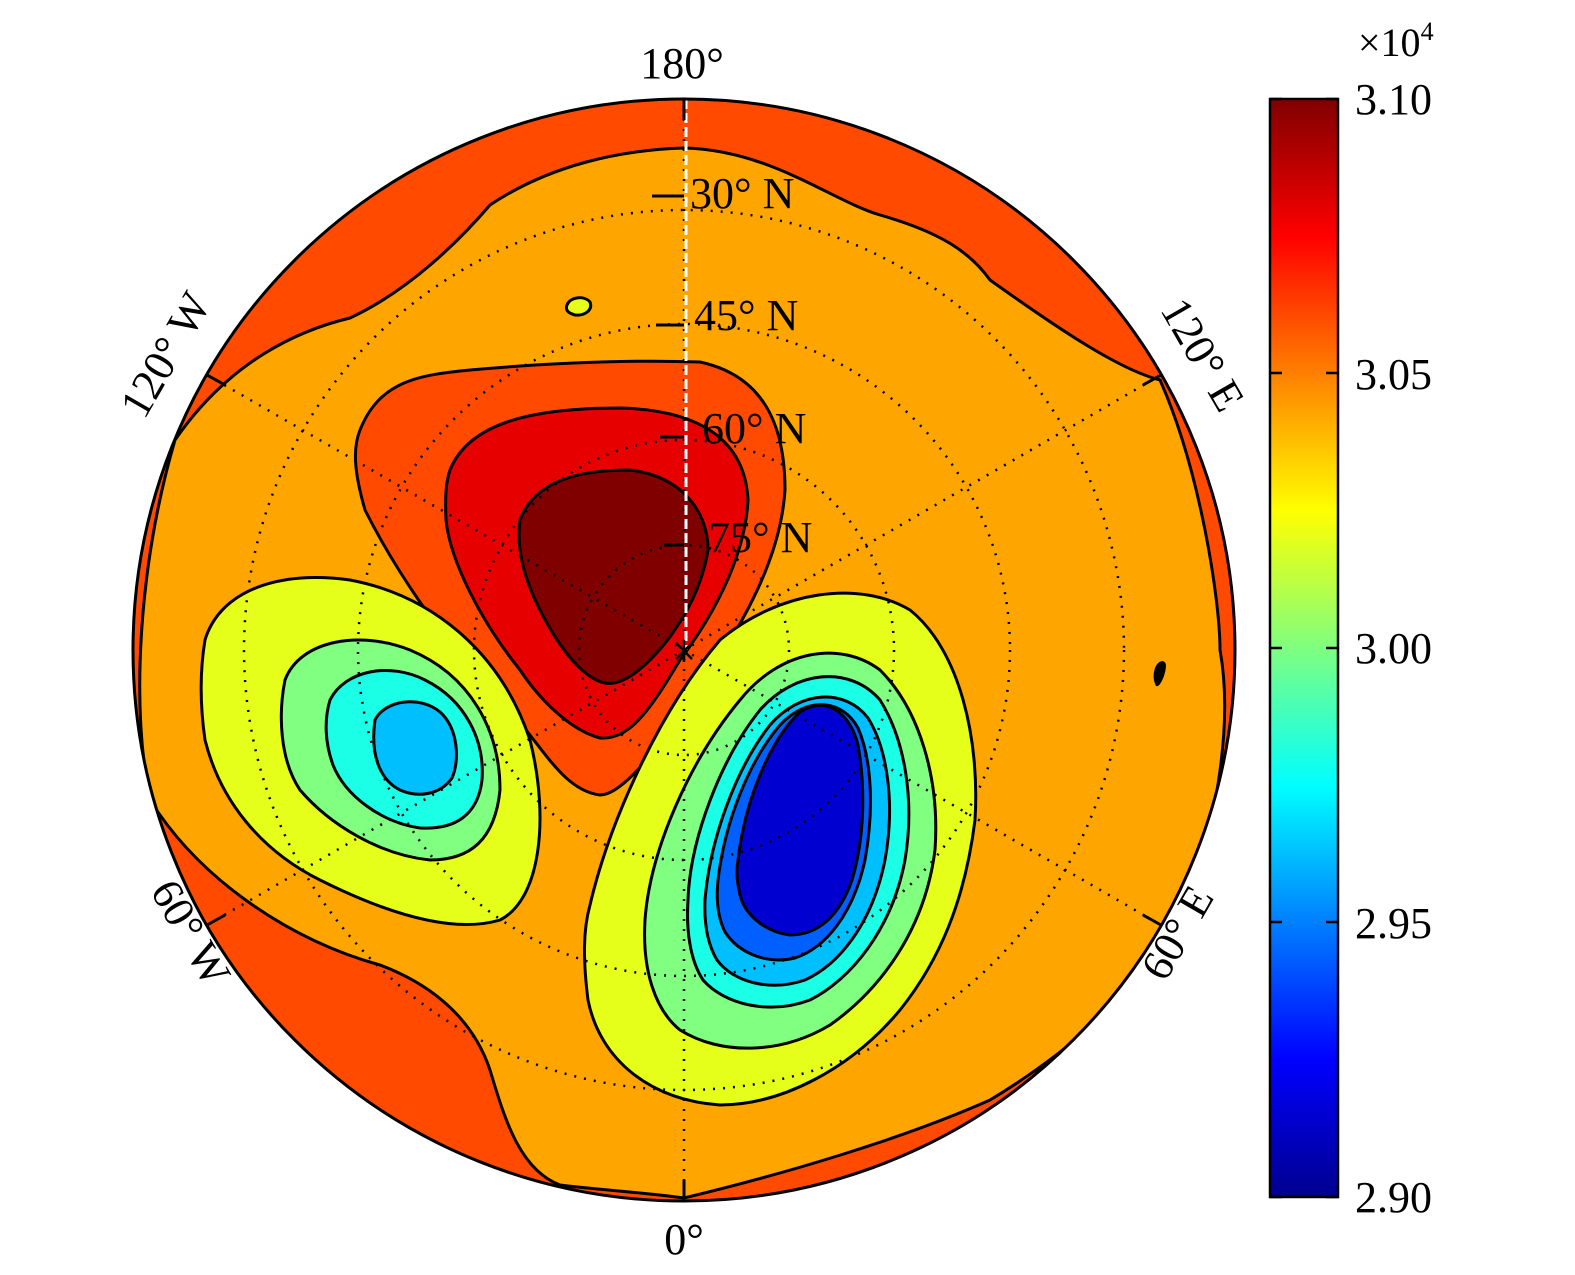 Image resolution: width=1575 pixels, height=1275 pixels. What do you see at coordinates (684, 1239) in the screenshot?
I see `lon-label-0: 0°` at bounding box center [684, 1239].